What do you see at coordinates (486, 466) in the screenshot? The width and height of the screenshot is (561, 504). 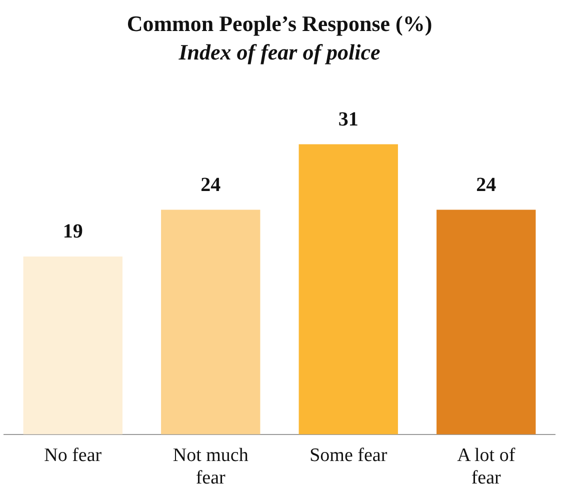 I see `x-tick-label: A lot of fear` at bounding box center [486, 466].